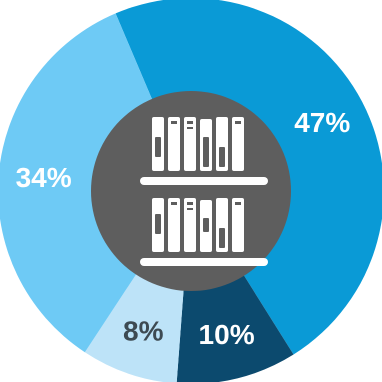  What do you see at coordinates (227, 334) in the screenshot?
I see `slice-label: 10%` at bounding box center [227, 334].